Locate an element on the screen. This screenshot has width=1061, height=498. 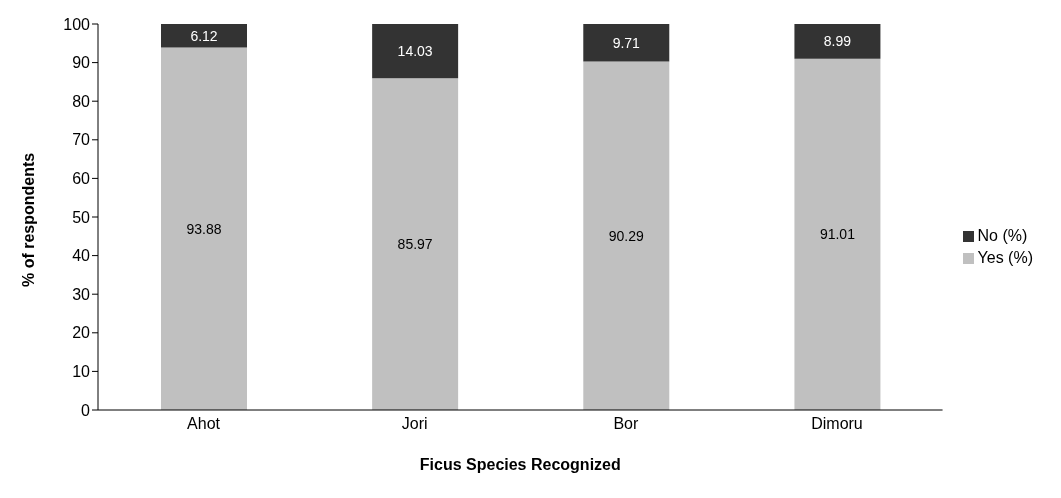
x-tick-label: Ahot is located at coordinates (204, 424).